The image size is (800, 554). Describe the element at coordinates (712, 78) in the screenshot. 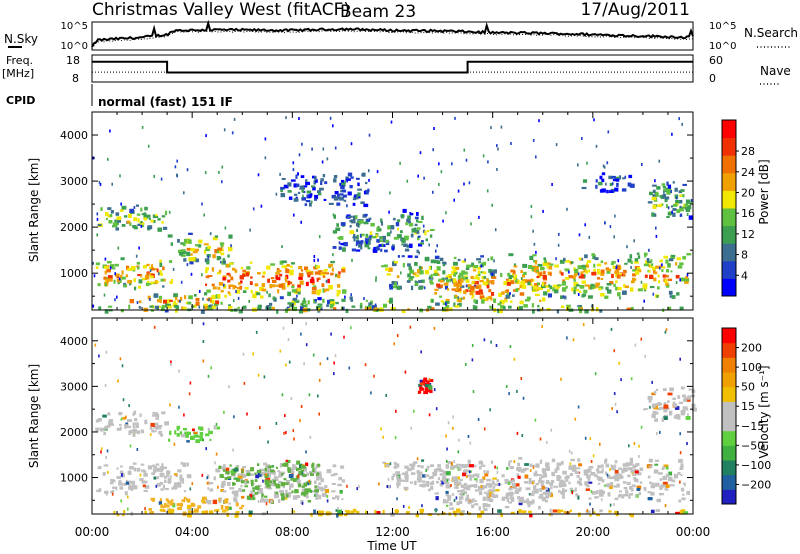

I see `nave-tick-bottom: 0` at that location.